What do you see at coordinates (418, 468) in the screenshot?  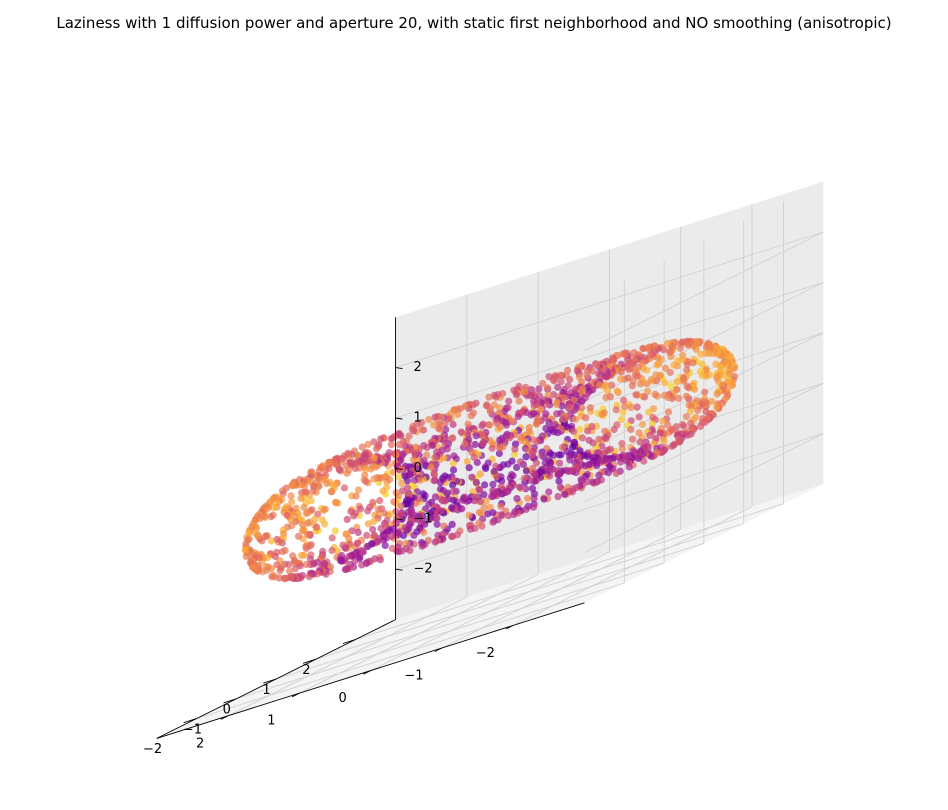 I see `z-tick-label: 0` at bounding box center [418, 468].